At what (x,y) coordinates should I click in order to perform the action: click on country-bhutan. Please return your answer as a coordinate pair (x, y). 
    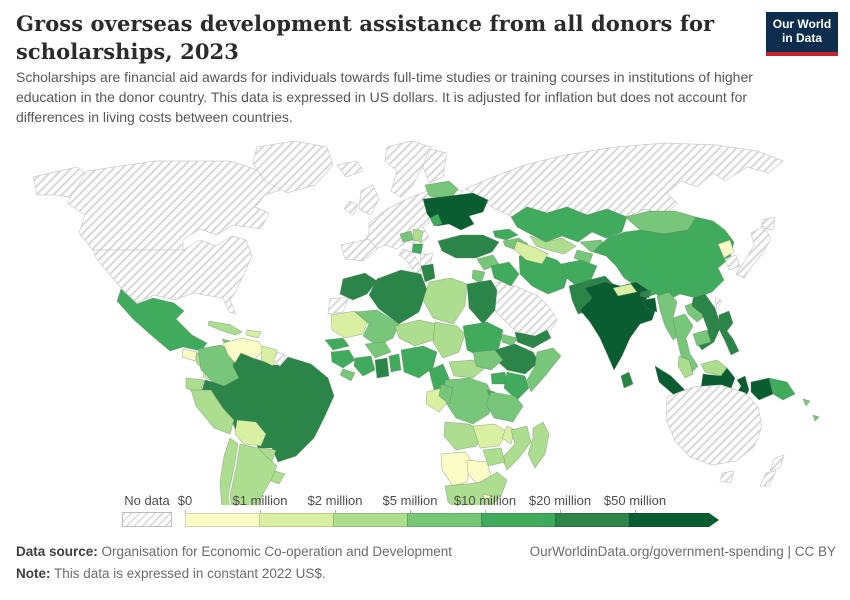
    Looking at the image, I should click on (645, 294).